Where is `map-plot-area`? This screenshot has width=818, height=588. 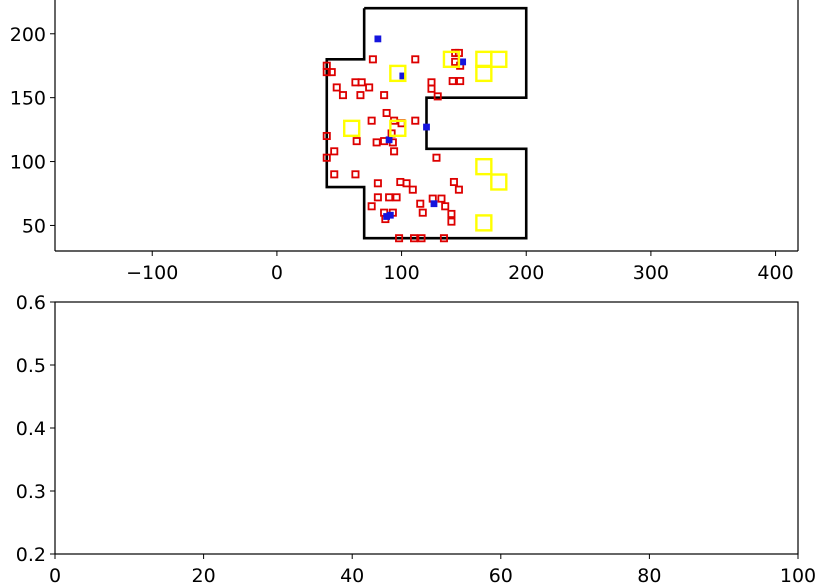
map-plot-area is located at coordinates (425, 124).